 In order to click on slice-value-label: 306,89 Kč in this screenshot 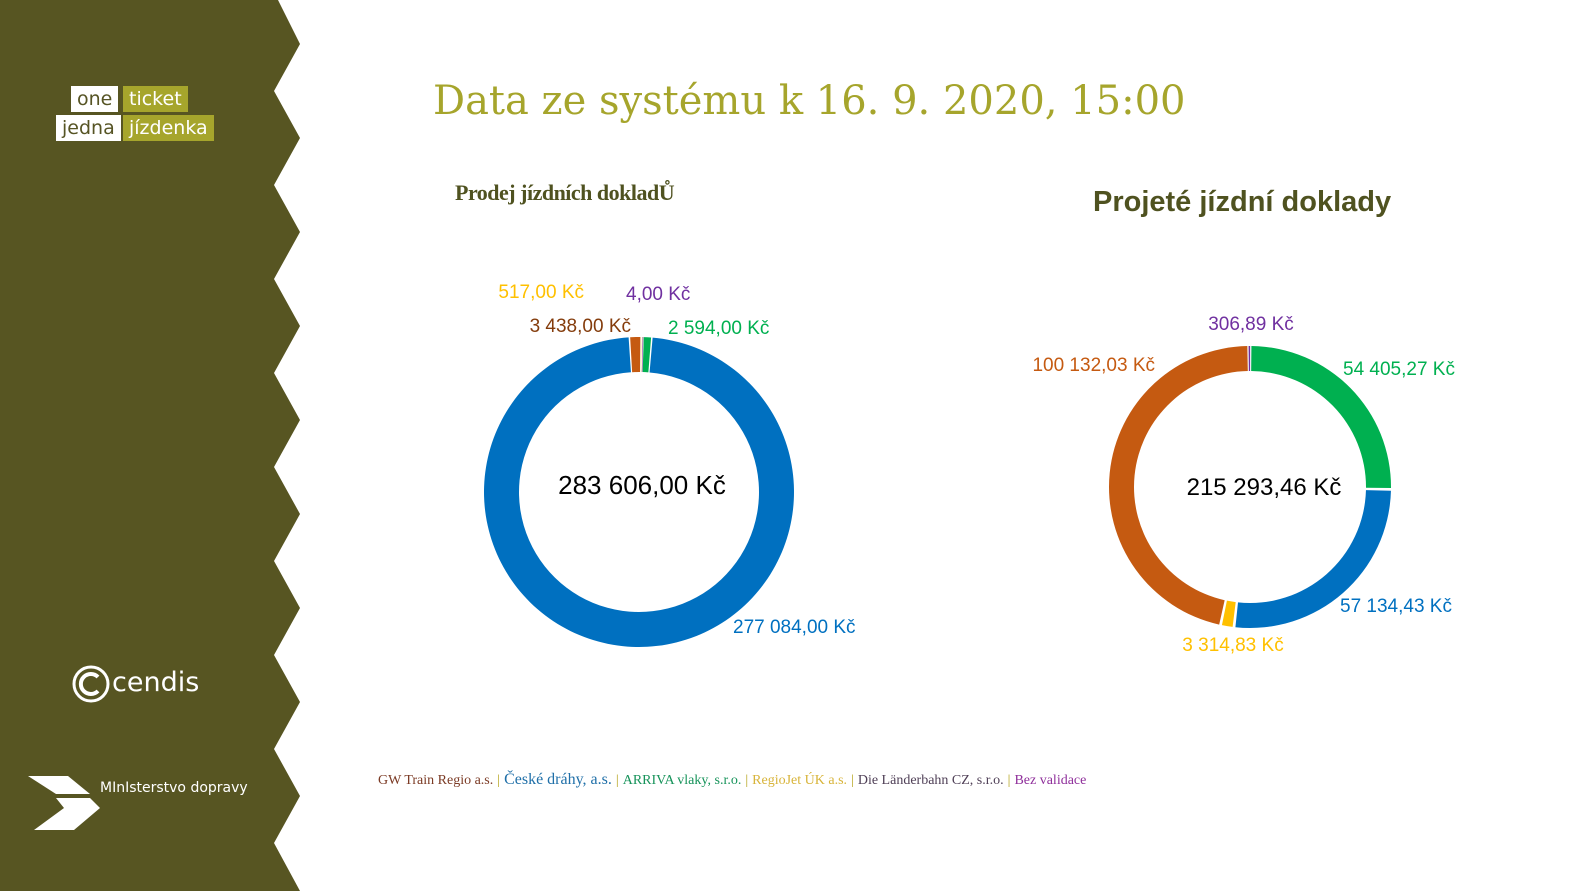, I will do `click(1251, 324)`.